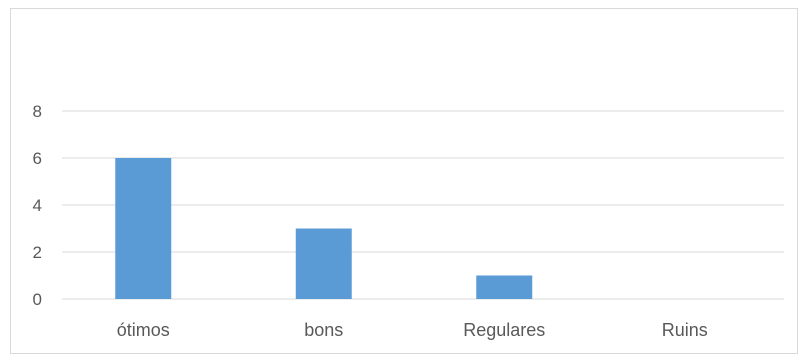 The height and width of the screenshot is (356, 798). What do you see at coordinates (37, 252) in the screenshot?
I see `y-tick-label: 2` at bounding box center [37, 252].